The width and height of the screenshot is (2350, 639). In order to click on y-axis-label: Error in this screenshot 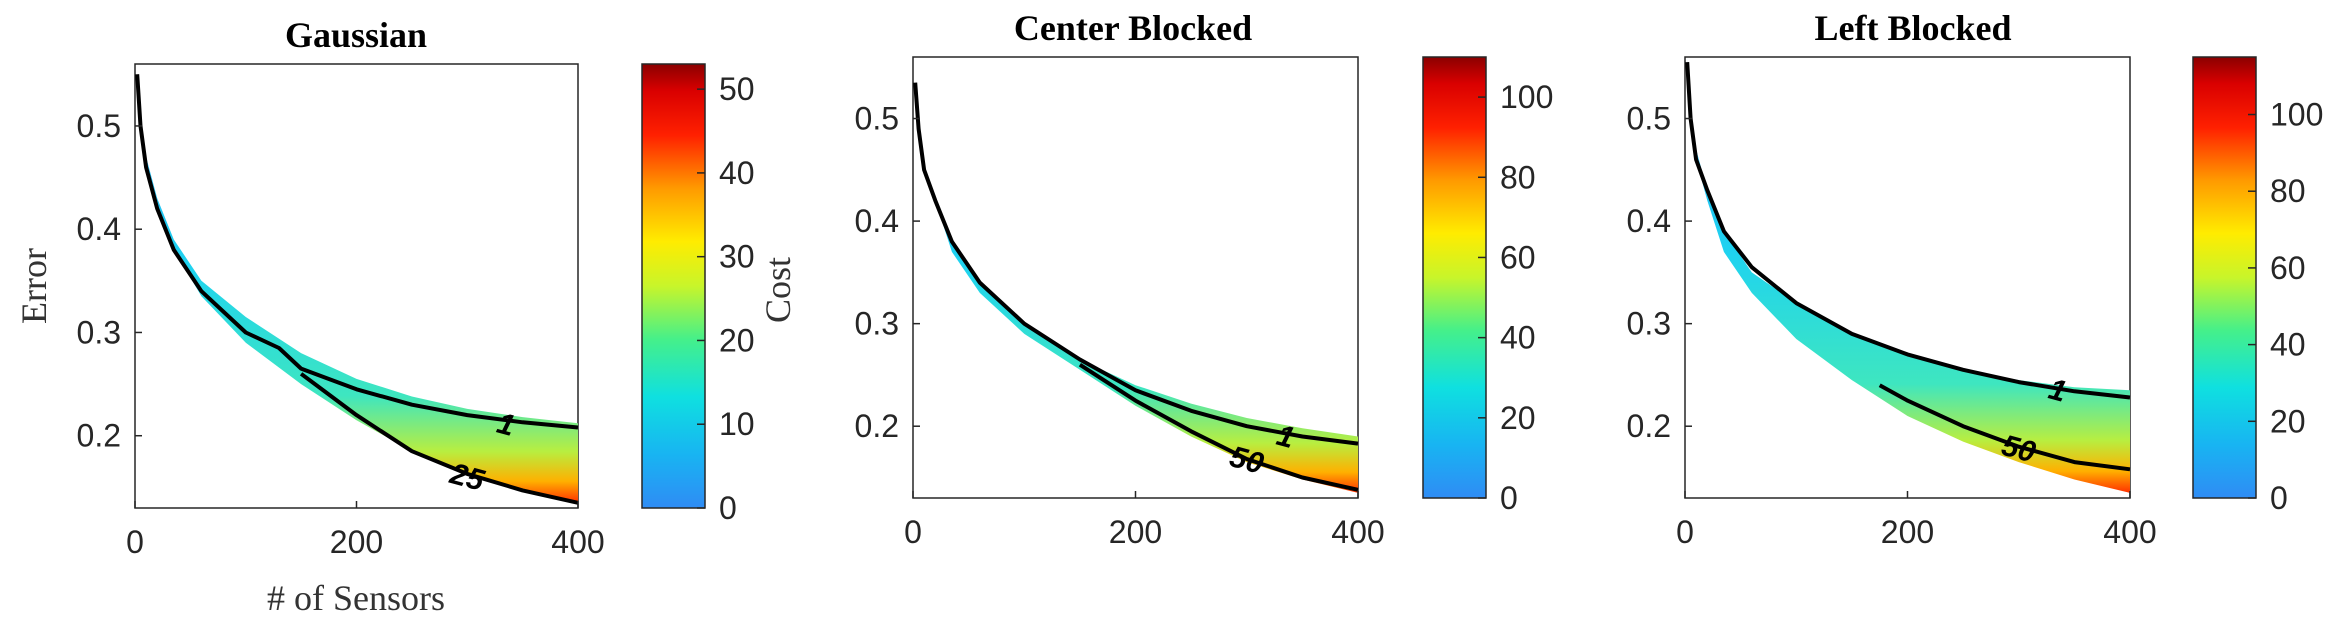, I will do `click(34, 286)`.